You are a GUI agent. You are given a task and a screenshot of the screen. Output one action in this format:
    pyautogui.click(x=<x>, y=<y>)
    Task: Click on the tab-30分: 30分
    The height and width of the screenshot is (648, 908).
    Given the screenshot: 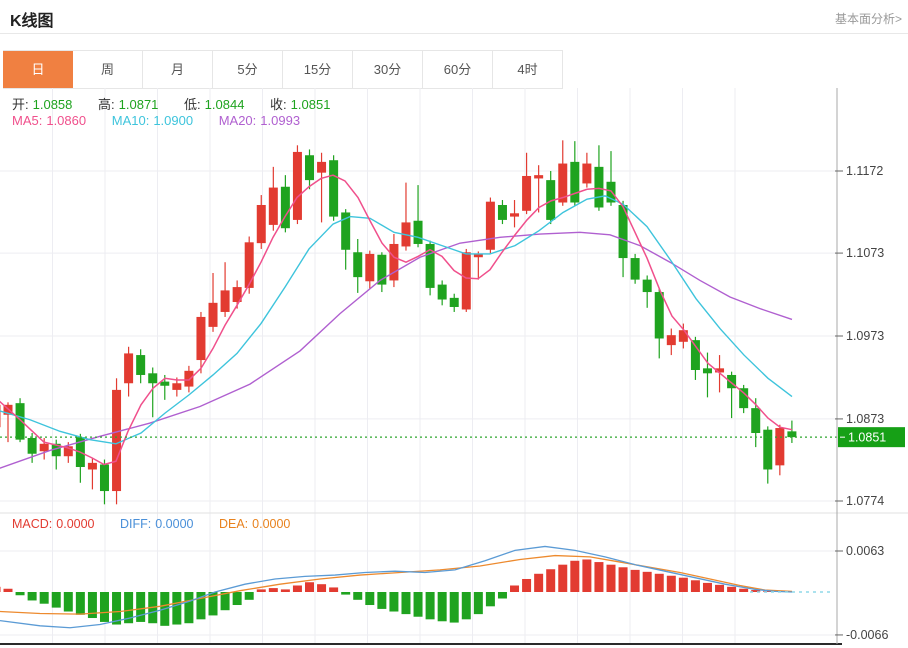 What is the action you would take?
    pyautogui.click(x=388, y=69)
    